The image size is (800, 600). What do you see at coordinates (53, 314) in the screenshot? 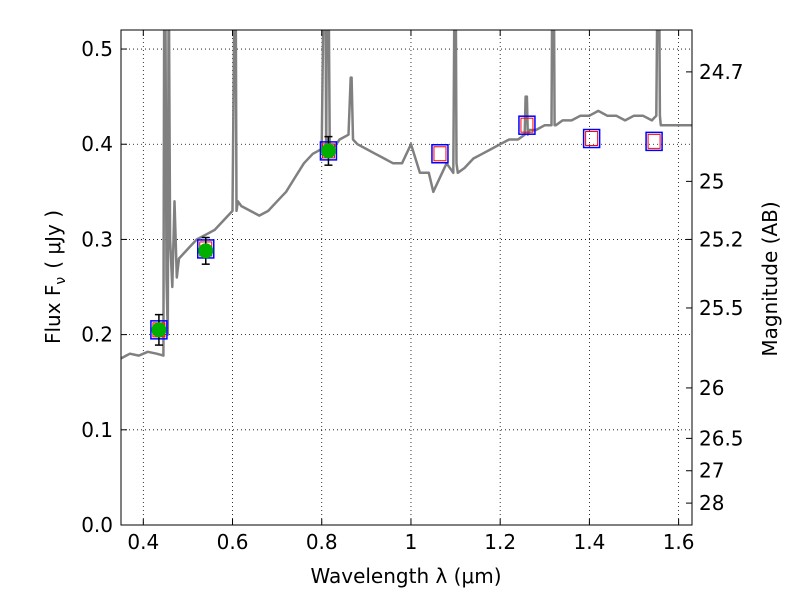
I see `y-axis-label-main: Flux F` at bounding box center [53, 314].